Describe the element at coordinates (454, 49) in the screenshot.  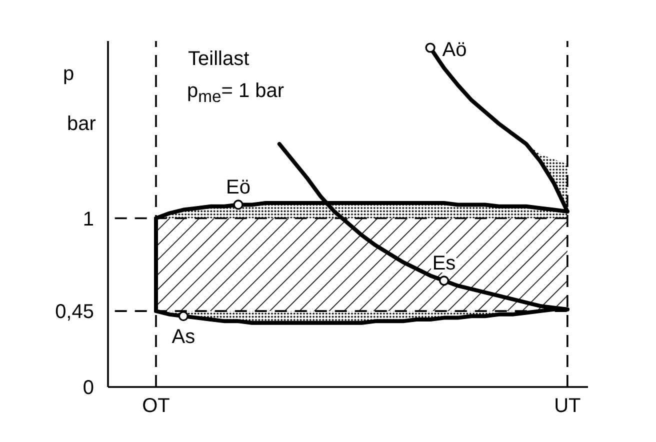
I see `data-label: Aö` at that location.